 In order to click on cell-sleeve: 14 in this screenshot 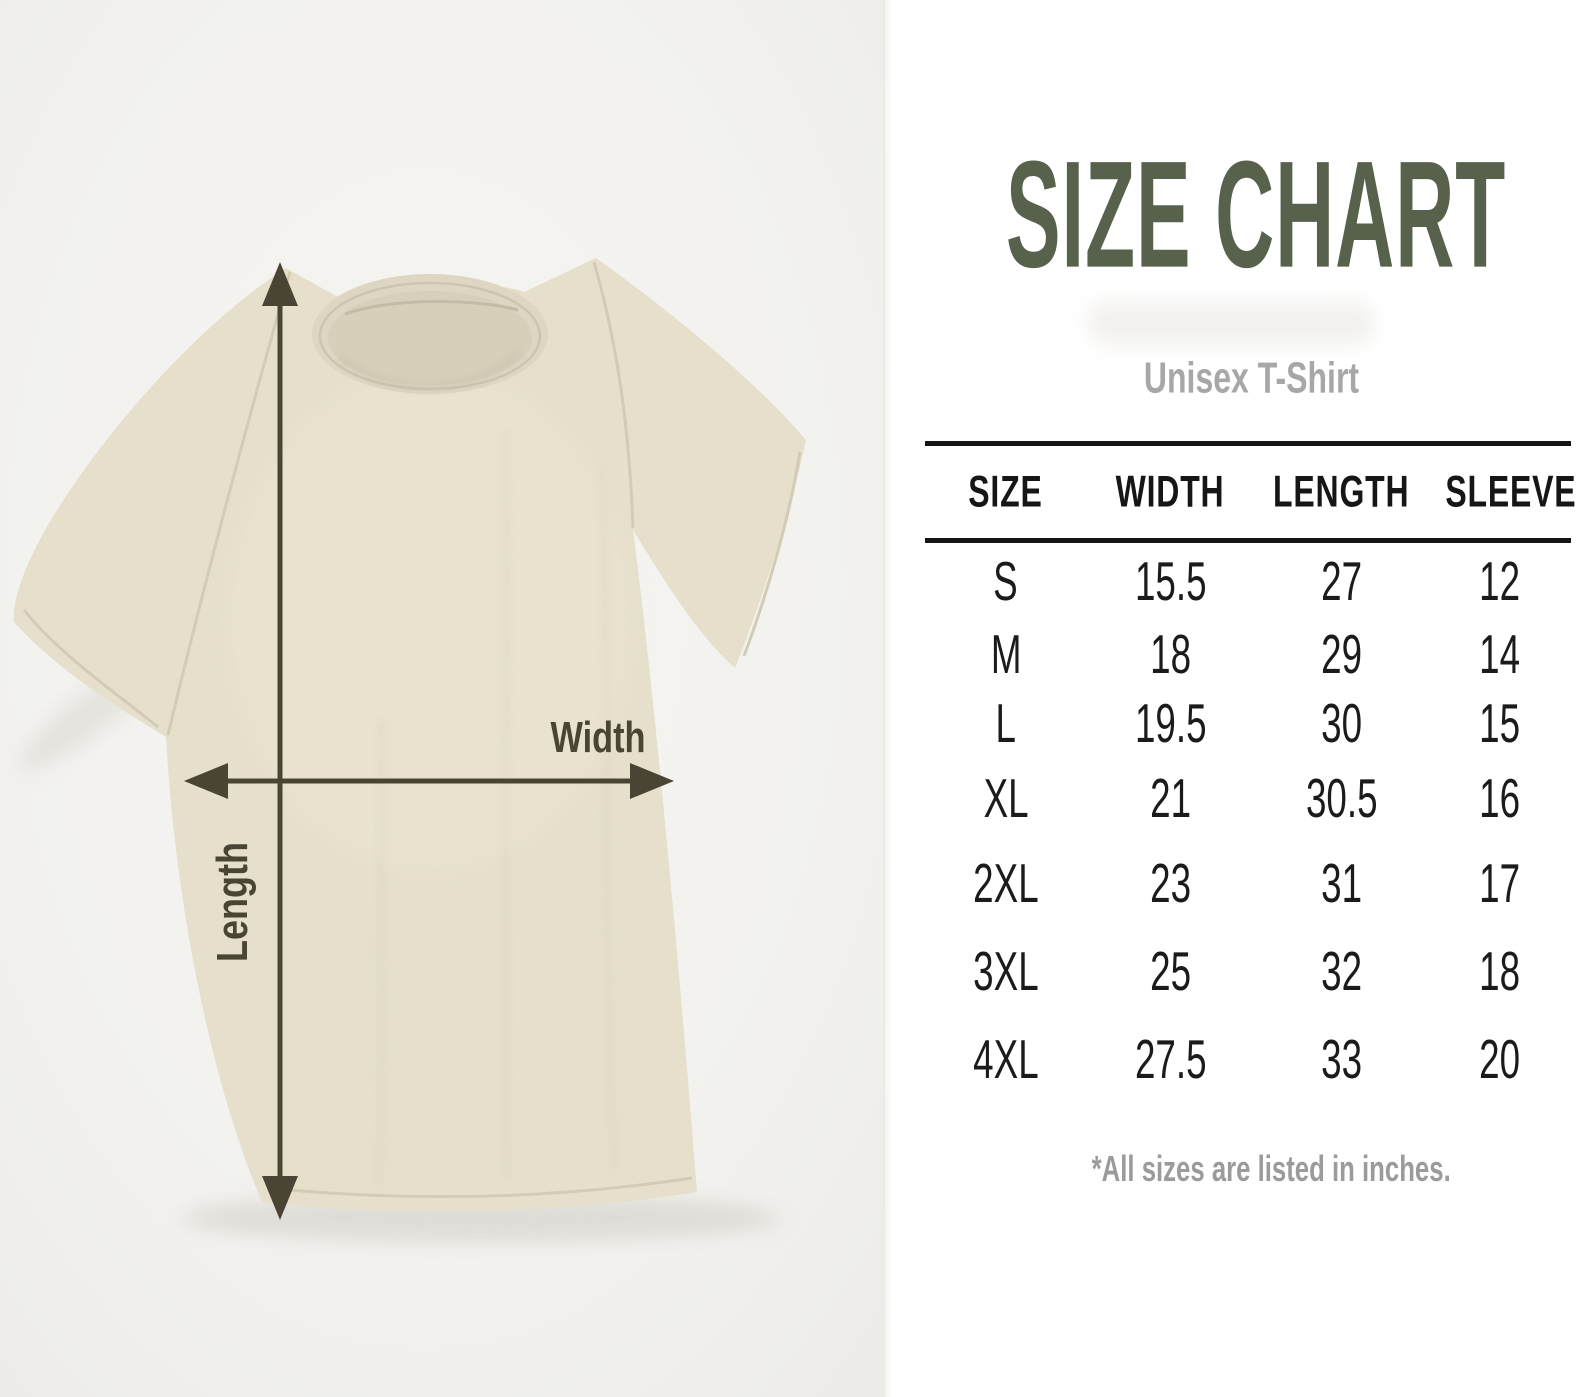, I will do `click(1500, 654)`.